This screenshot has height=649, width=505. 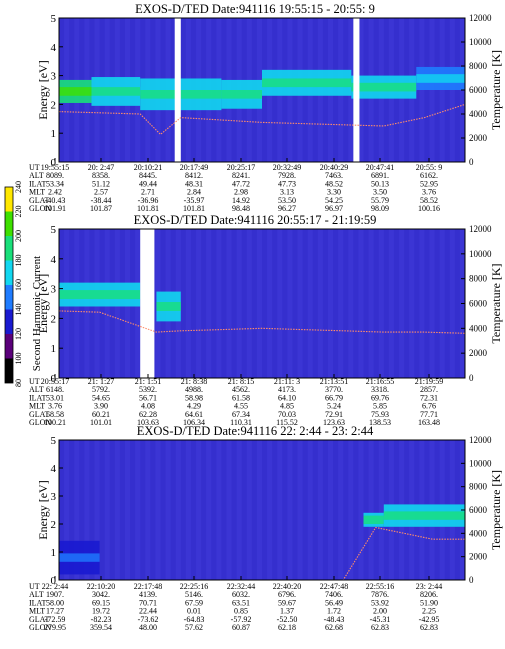 I want to click on ephemeris-value: 4.08, so click(x=148, y=406).